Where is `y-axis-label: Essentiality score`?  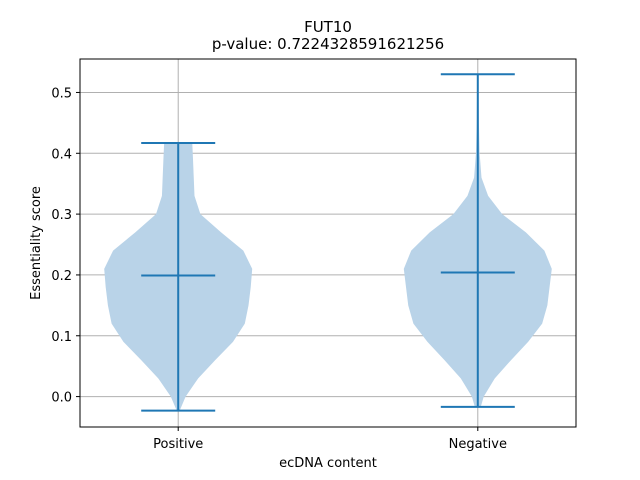 y-axis-label: Essentiality score is located at coordinates (36, 243).